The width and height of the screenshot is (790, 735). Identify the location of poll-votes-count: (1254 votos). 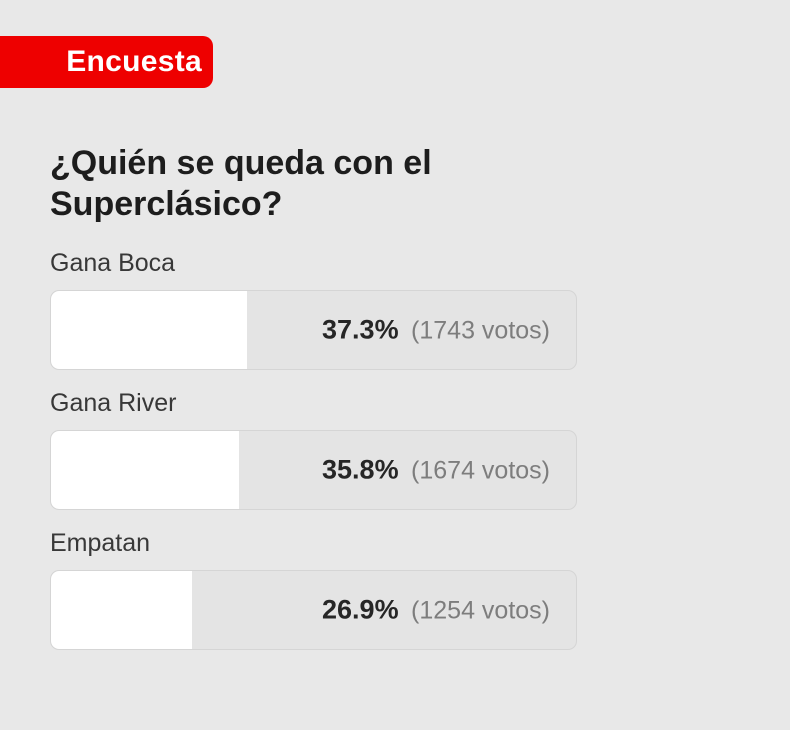
(480, 610).